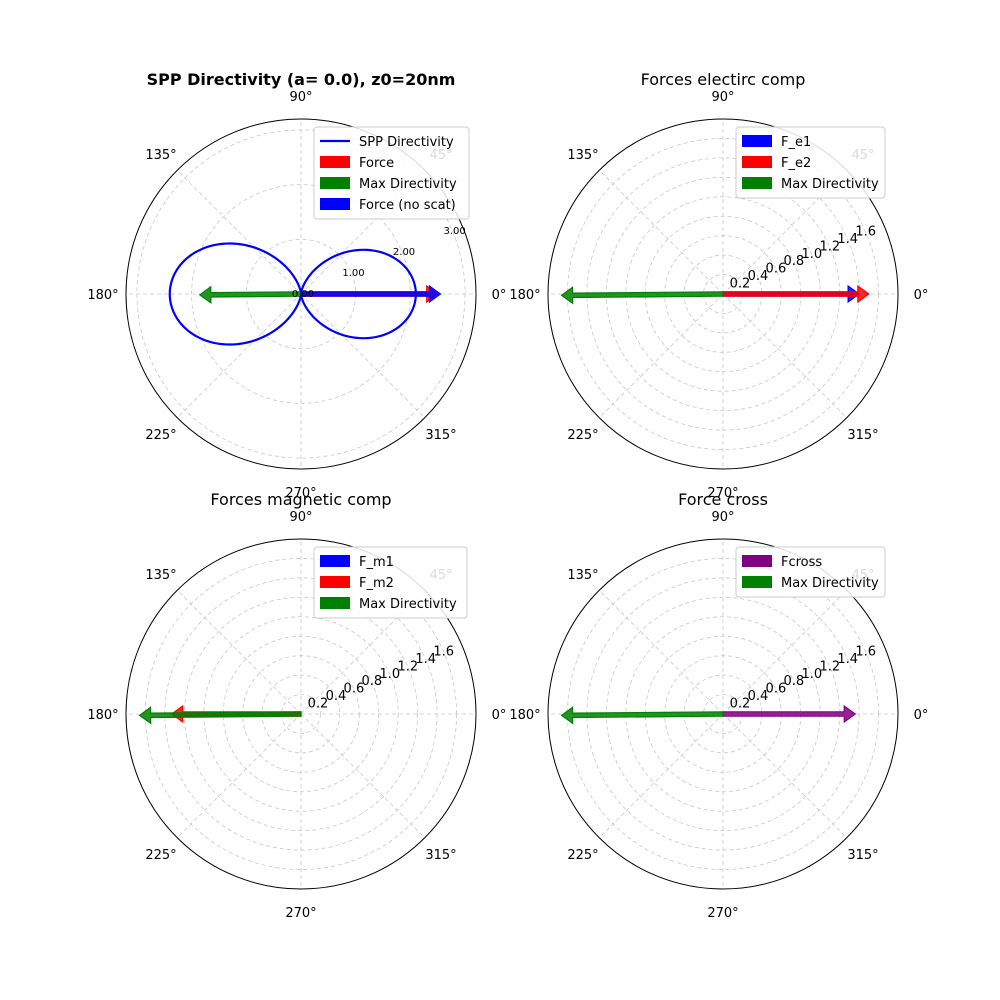  What do you see at coordinates (353, 273) in the screenshot?
I see `radial-tick-label: 1.00` at bounding box center [353, 273].